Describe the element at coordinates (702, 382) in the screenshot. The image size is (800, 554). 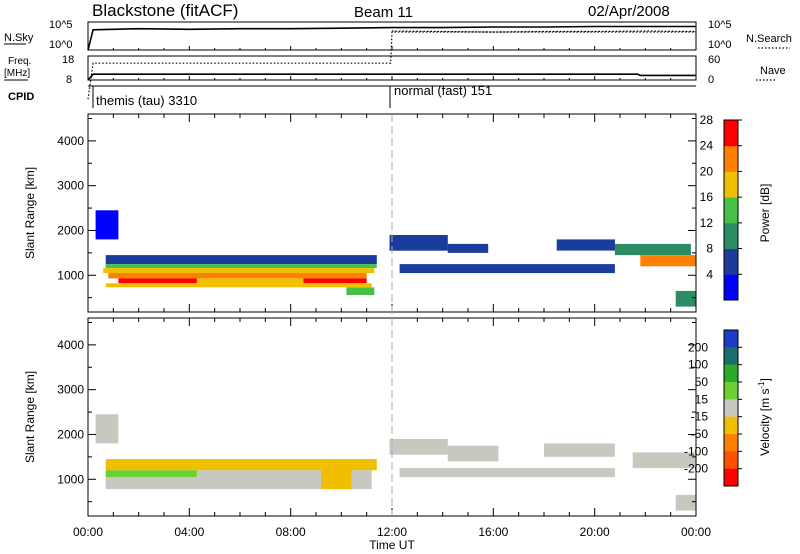
I see `colorbar-tick-label: 50` at that location.